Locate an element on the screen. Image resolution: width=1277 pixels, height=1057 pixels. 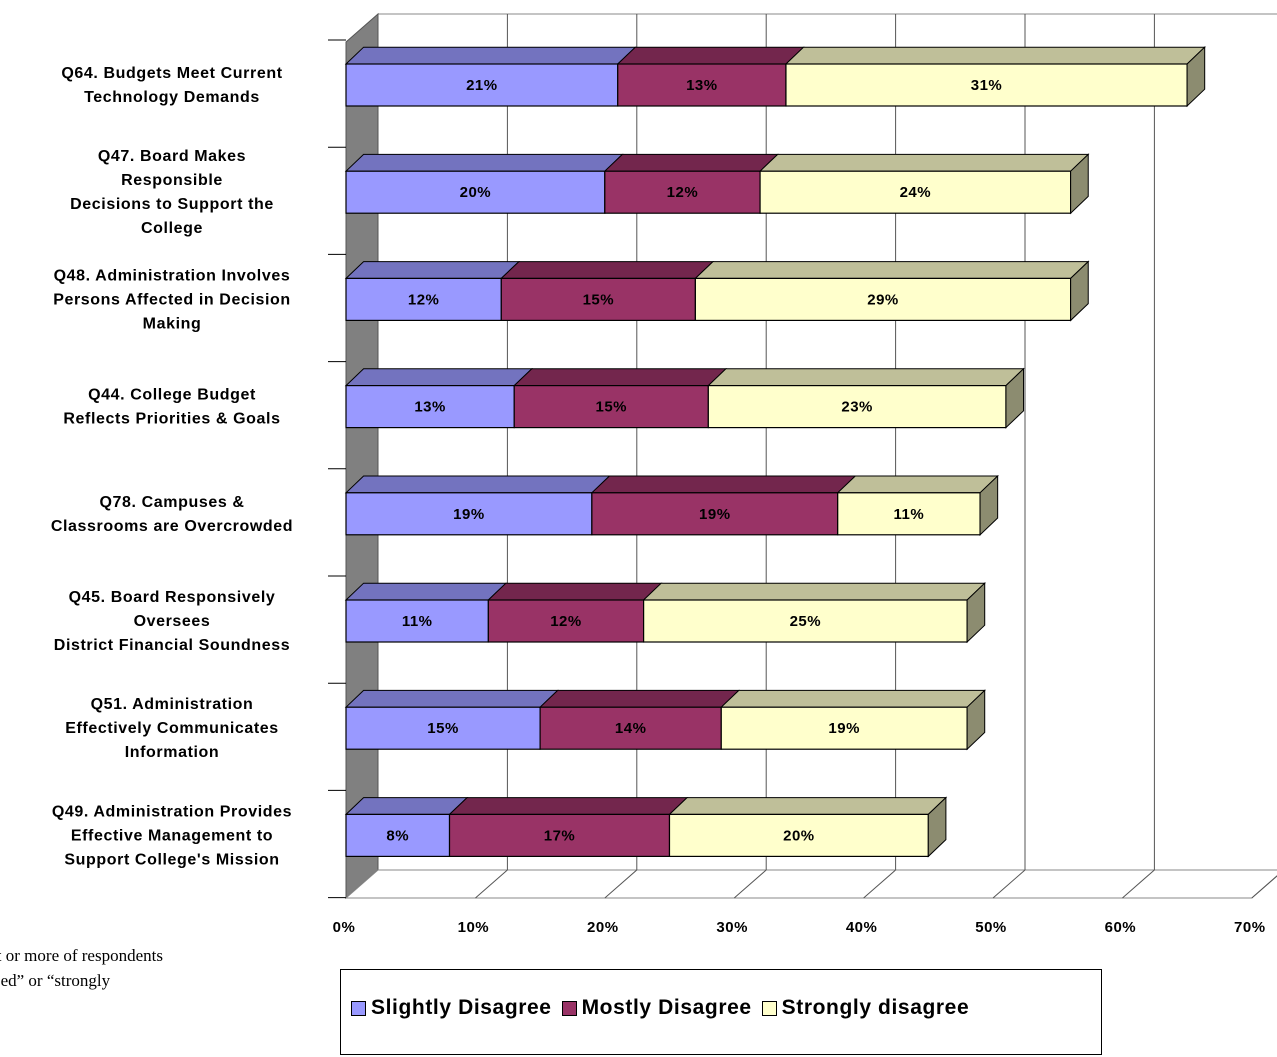
x-tick-label: 10% is located at coordinates (474, 927).